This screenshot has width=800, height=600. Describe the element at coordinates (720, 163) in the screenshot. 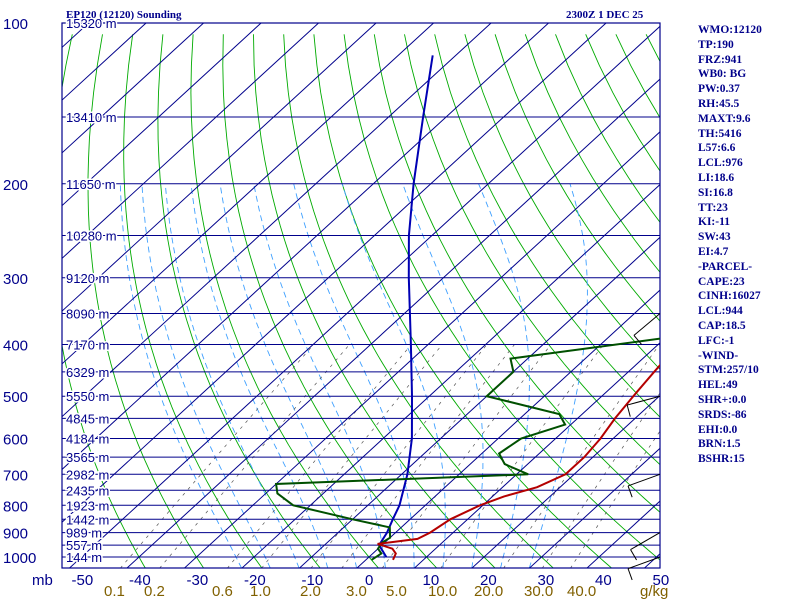

I see `index-value: LCL:976` at that location.